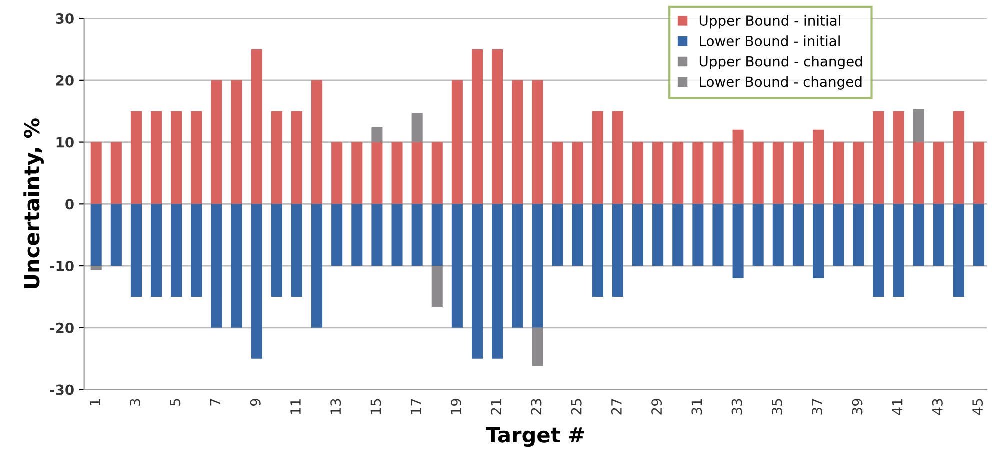  I want to click on x-axis-title: Target #, so click(535, 437).